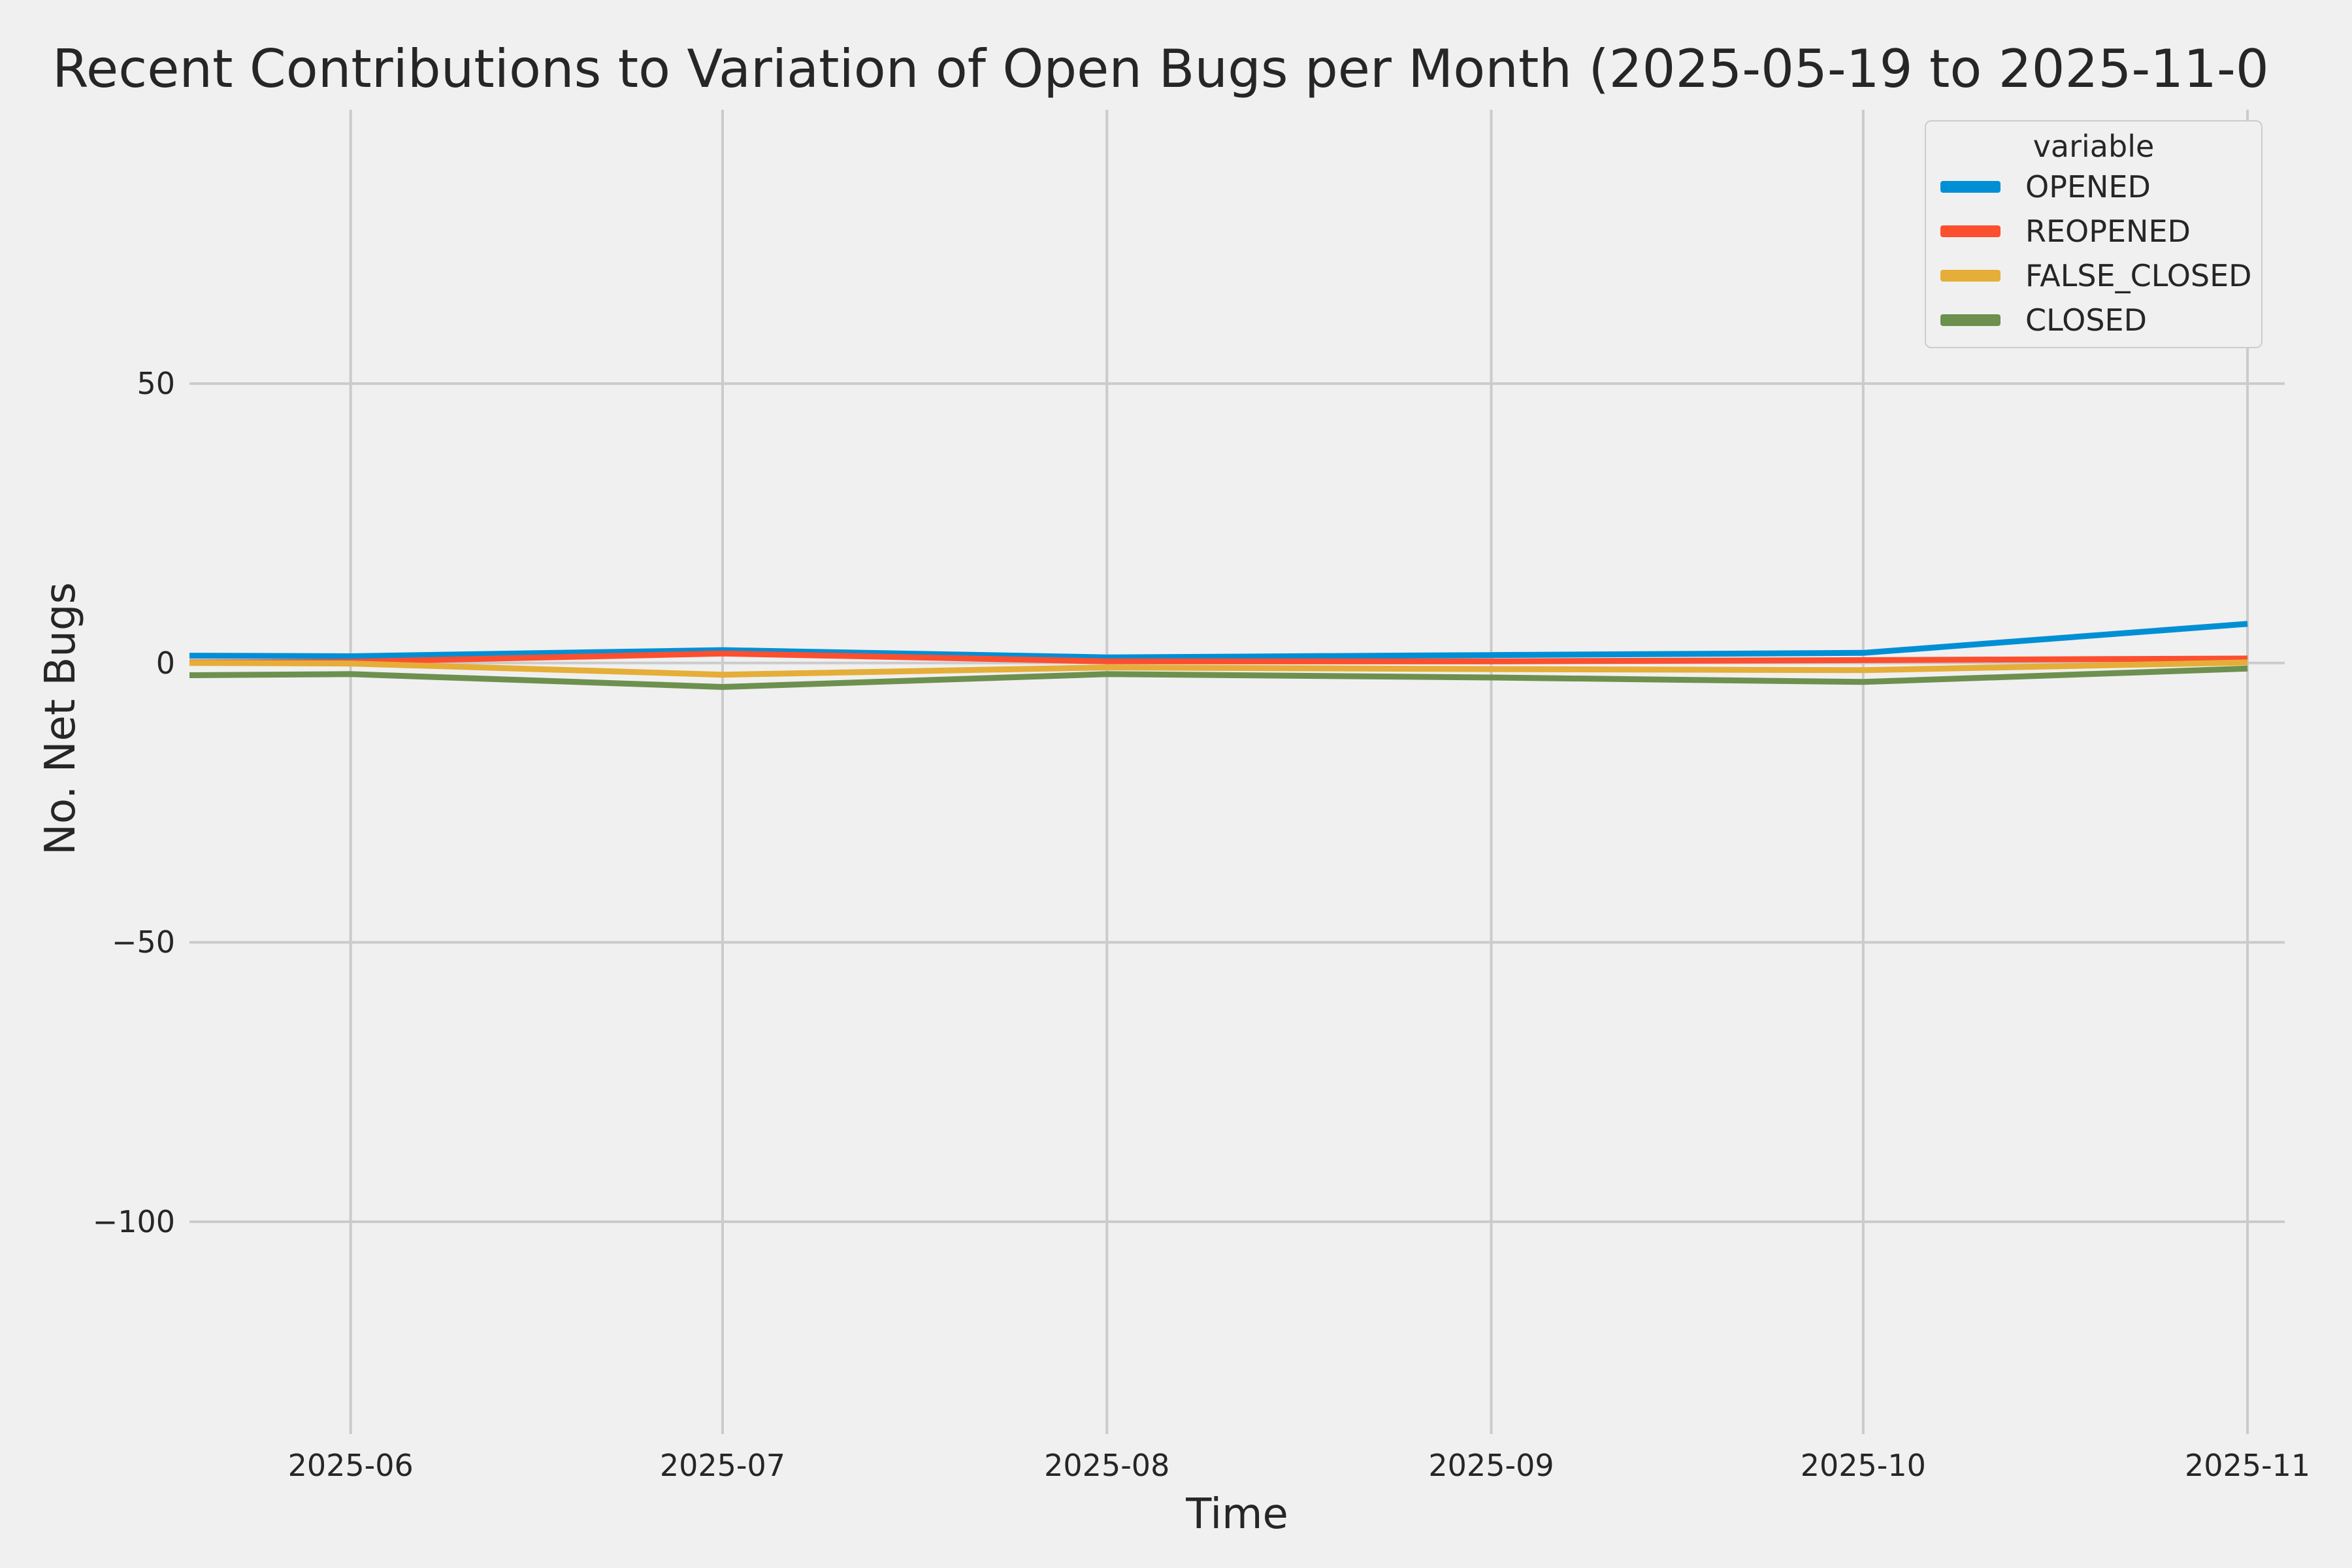 The height and width of the screenshot is (1568, 2352). What do you see at coordinates (1218, 641) in the screenshot?
I see `series-line-OPENED` at bounding box center [1218, 641].